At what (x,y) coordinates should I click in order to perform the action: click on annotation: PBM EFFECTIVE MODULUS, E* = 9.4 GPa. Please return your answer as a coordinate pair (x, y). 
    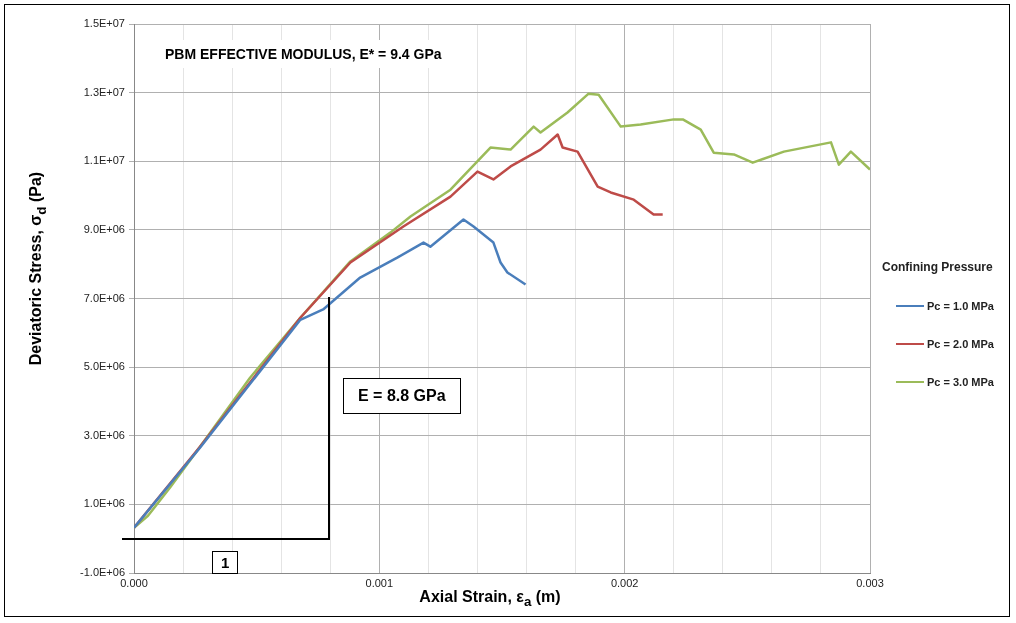
    Looking at the image, I should click on (303, 54).